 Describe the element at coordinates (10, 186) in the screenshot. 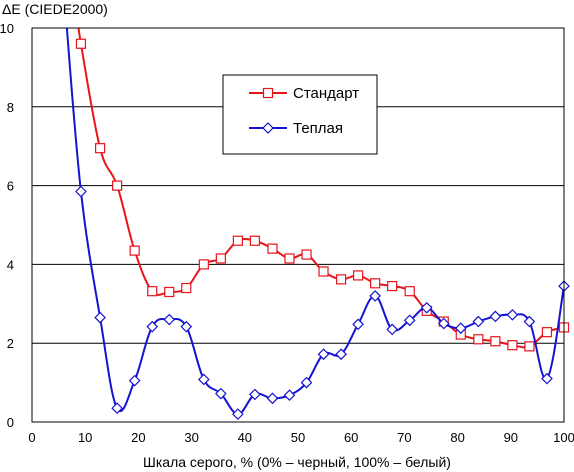

I see `y-tick-label: 6` at that location.